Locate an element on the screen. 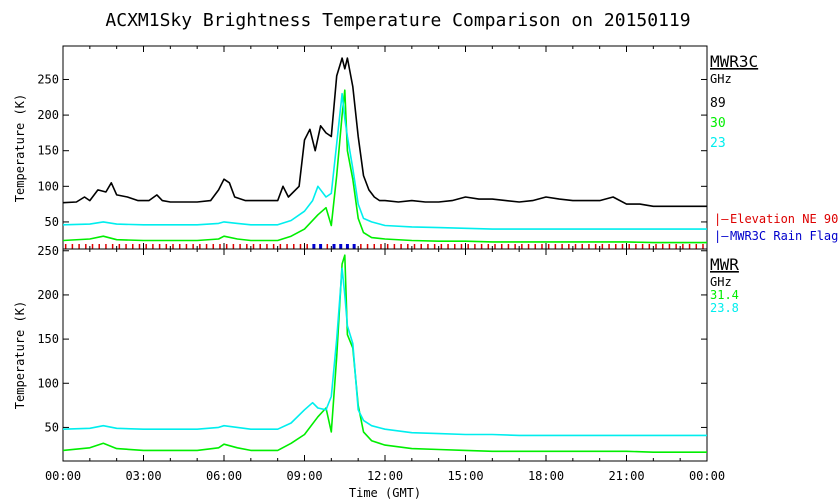 Image resolution: width=840 pixels, height=500 pixels. bottom-legend-entry-23-8: 23.8 is located at coordinates (724, 308).